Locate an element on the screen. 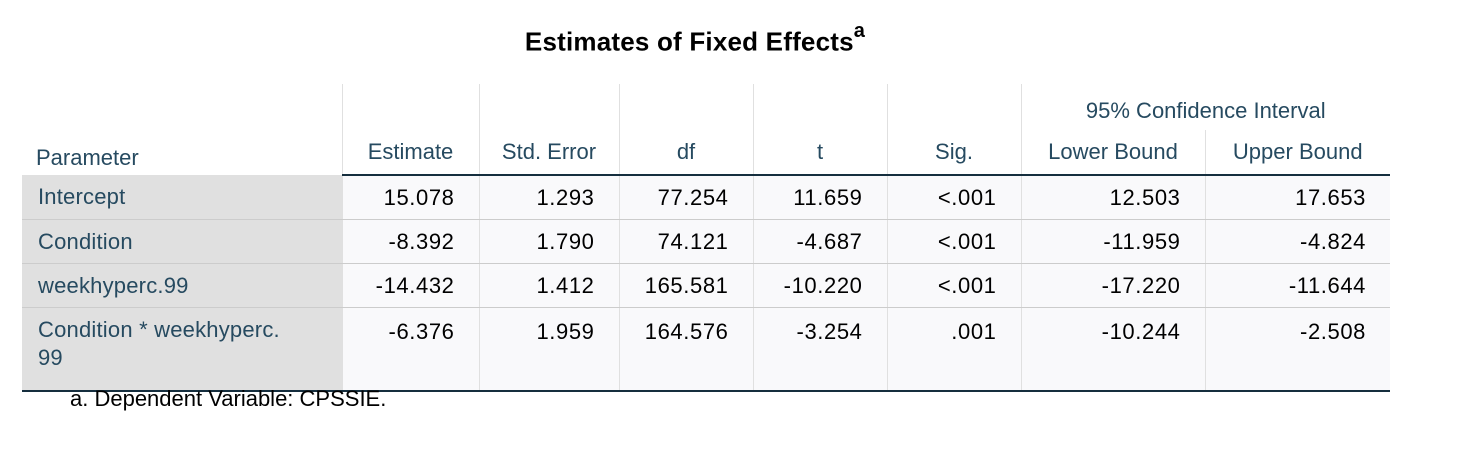 The height and width of the screenshot is (462, 1480). header-estimate: Estimate is located at coordinates (410, 153).